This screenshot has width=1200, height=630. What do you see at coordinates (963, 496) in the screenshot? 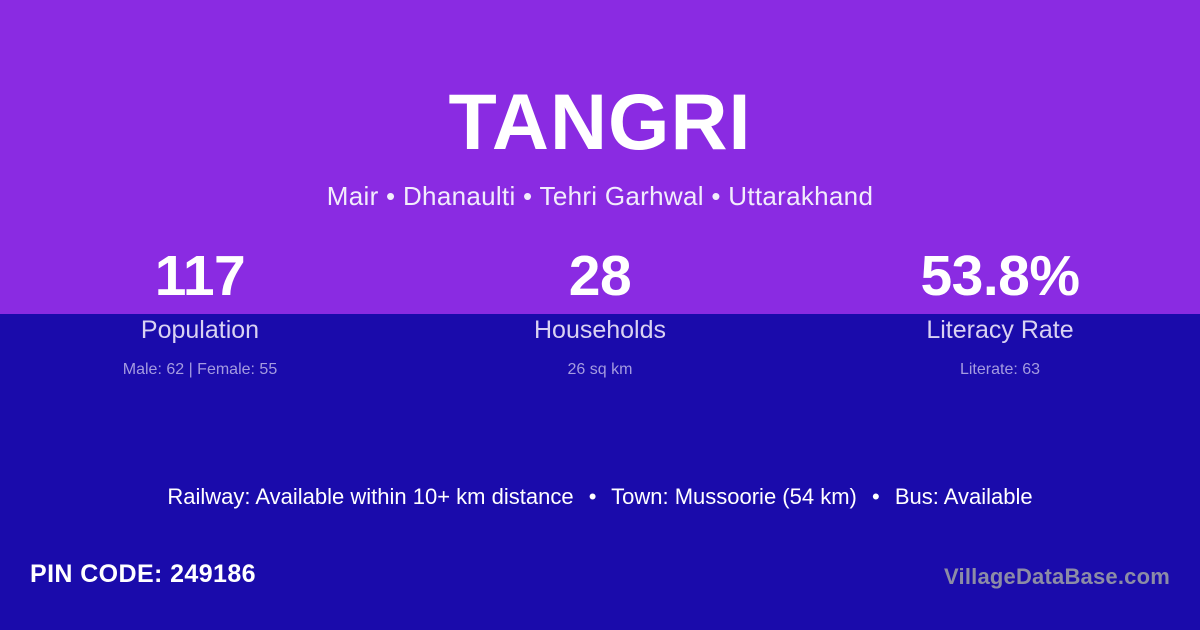
I see `infrastructure-bus: Bus: Available` at bounding box center [963, 496].